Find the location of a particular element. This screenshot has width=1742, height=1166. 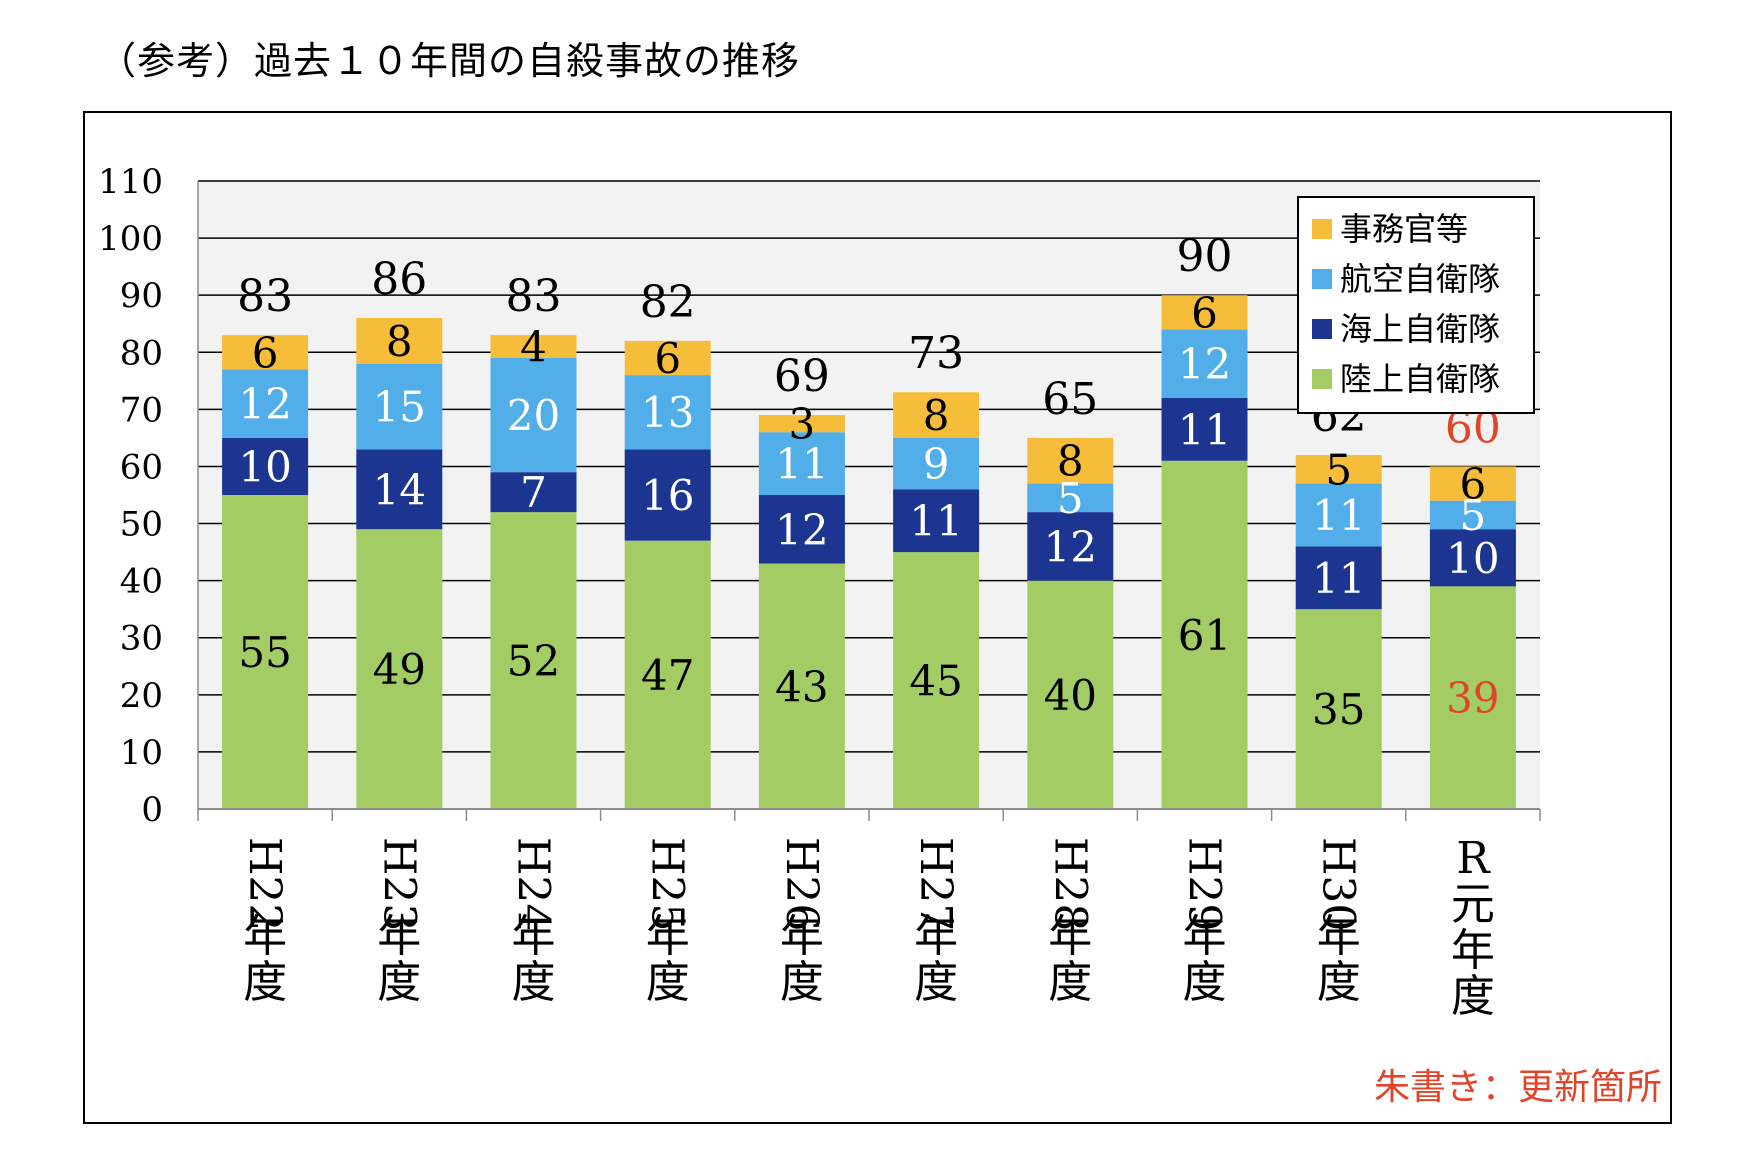

legend-label: 航空自衛隊 is located at coordinates (1420, 279).